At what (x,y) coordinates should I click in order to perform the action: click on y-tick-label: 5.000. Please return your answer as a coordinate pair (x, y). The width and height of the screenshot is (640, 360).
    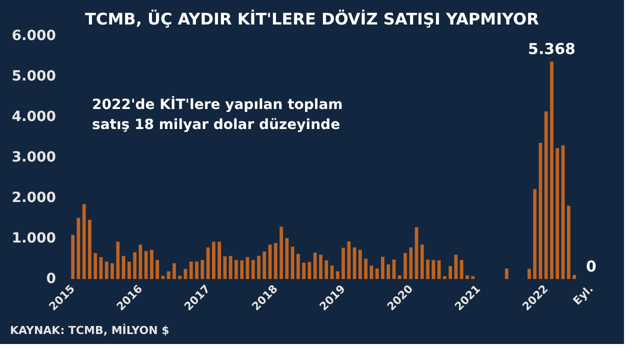
    Looking at the image, I should click on (34, 76).